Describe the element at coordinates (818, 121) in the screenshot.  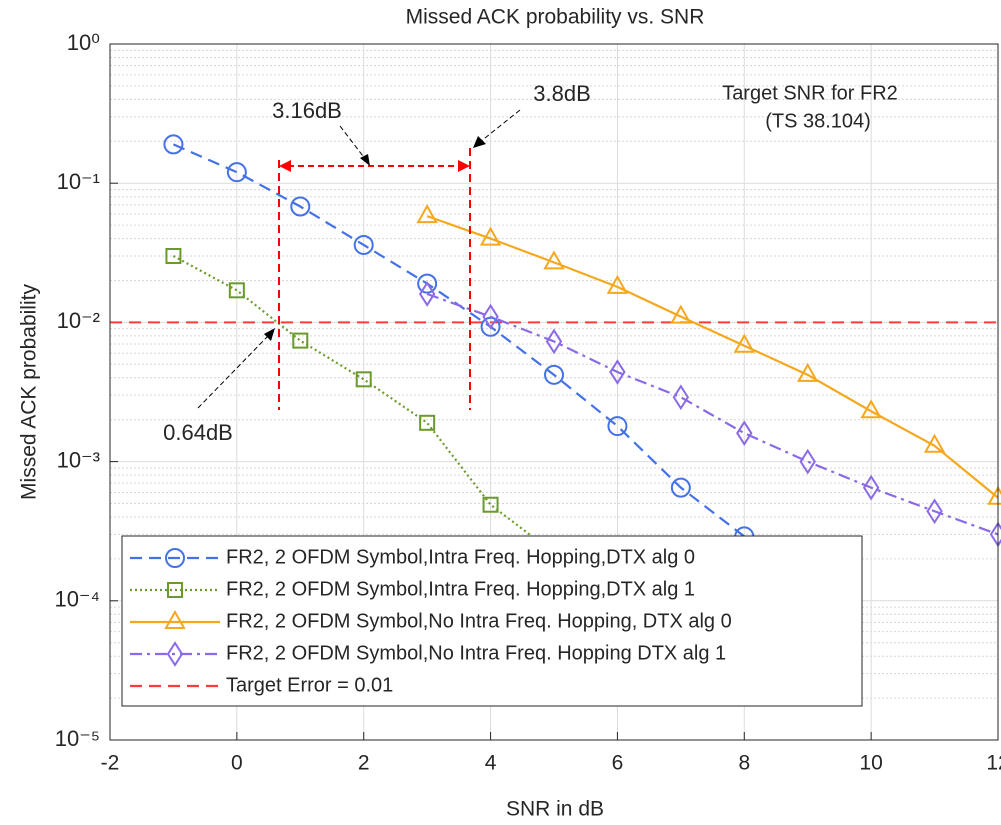
I see `annotation: (TS 38.104)` at that location.